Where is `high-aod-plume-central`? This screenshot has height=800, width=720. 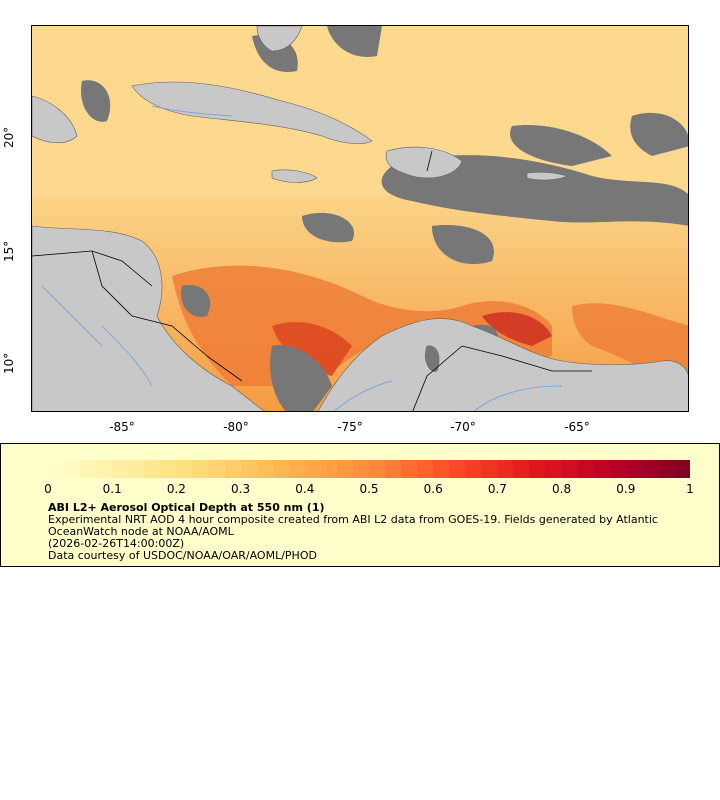
high-aod-plume-central is located at coordinates (362, 325).